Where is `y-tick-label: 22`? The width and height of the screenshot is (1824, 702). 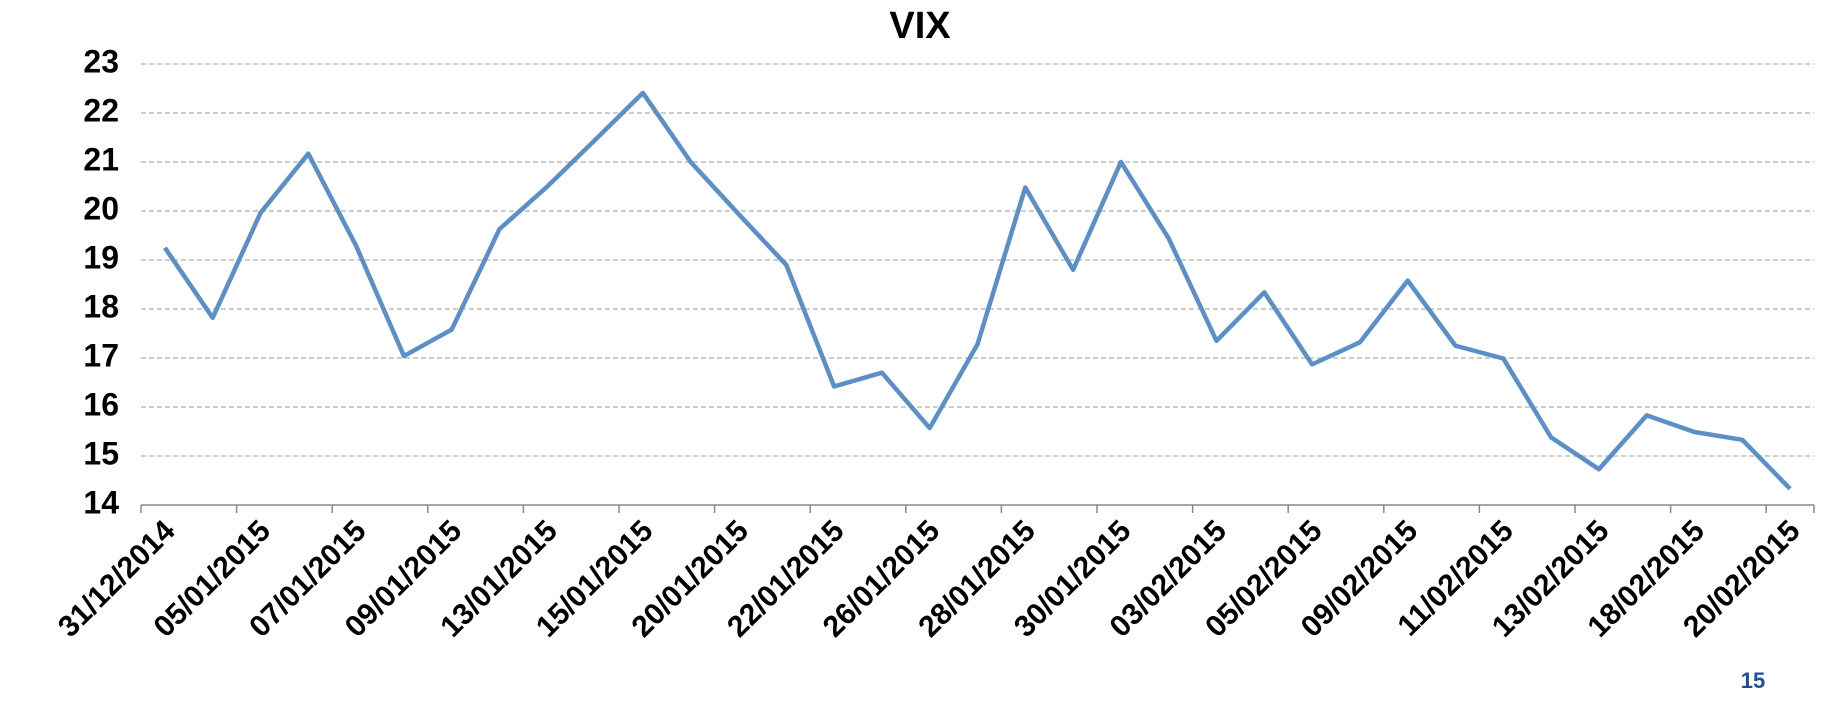 y-tick-label: 22 is located at coordinates (101, 110).